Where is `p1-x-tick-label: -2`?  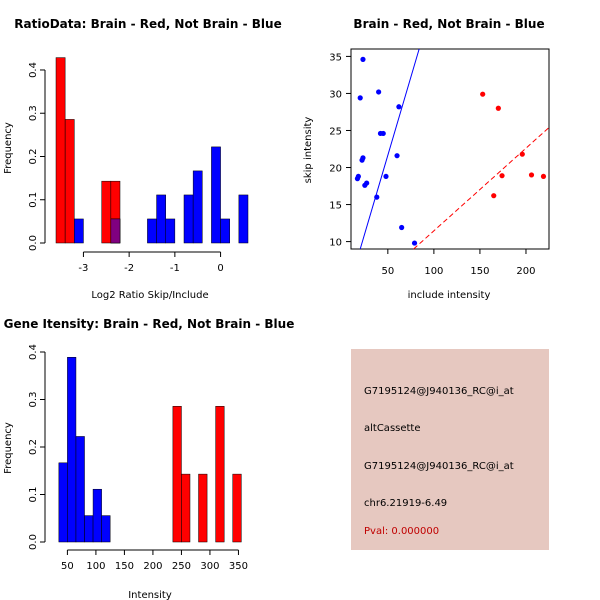
p1-x-tick-label: -2 is located at coordinates (129, 268).